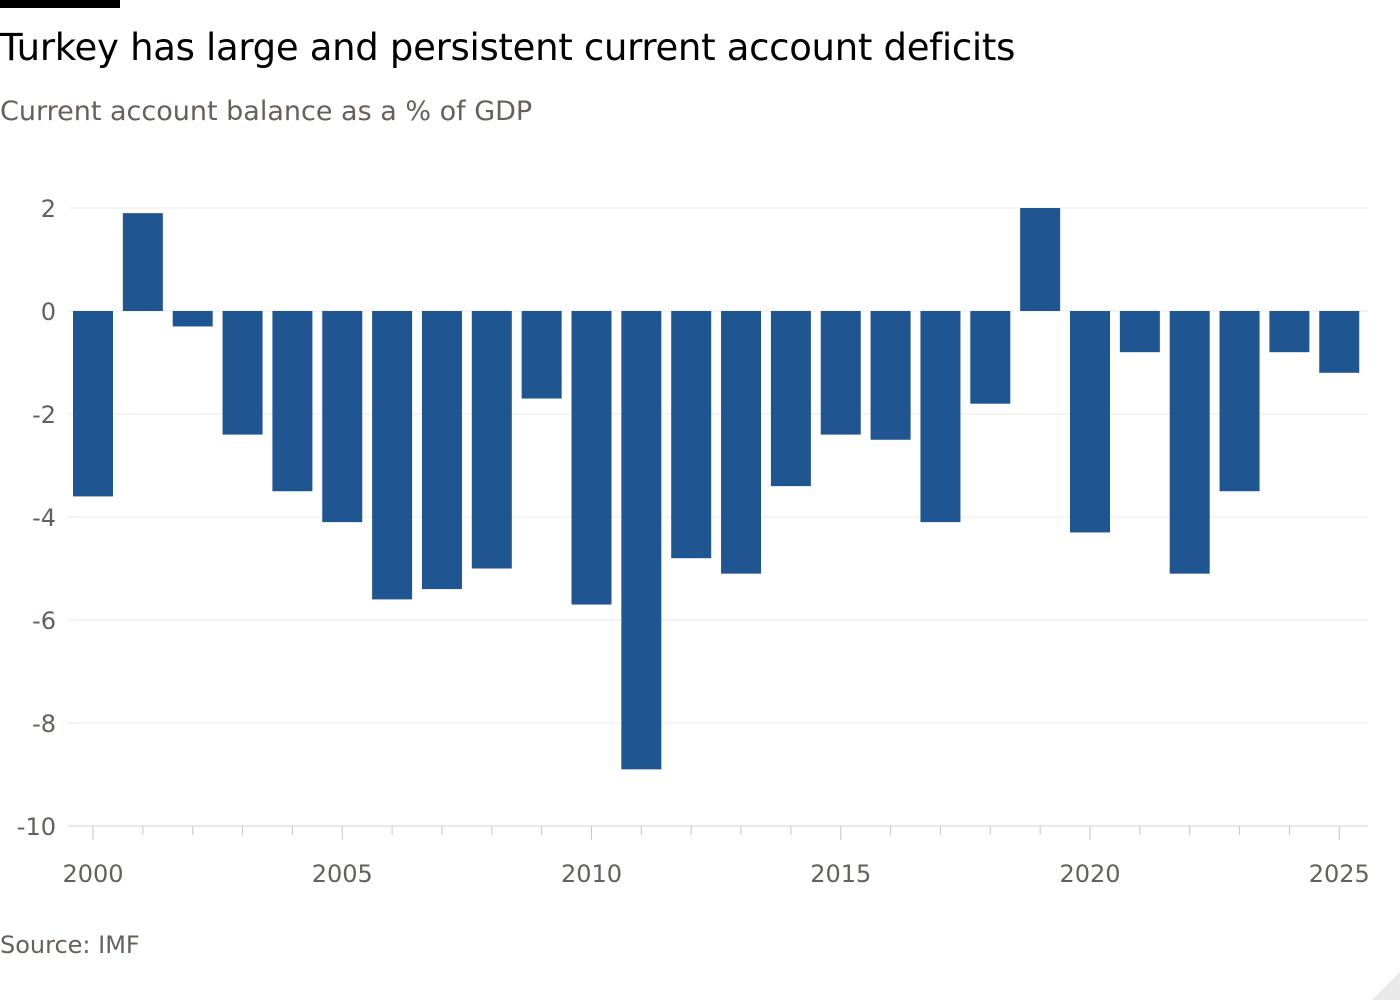 The height and width of the screenshot is (1000, 1400). Describe the element at coordinates (491, 440) in the screenshot. I see `bar-2008` at that location.